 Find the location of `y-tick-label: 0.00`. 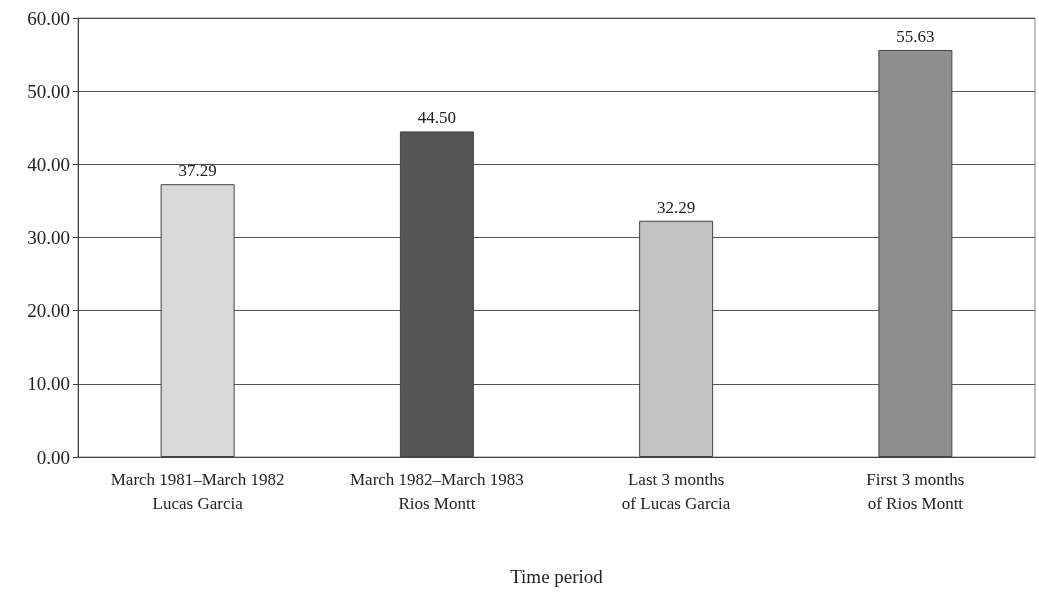

y-tick-label: 0.00 is located at coordinates (53, 457).